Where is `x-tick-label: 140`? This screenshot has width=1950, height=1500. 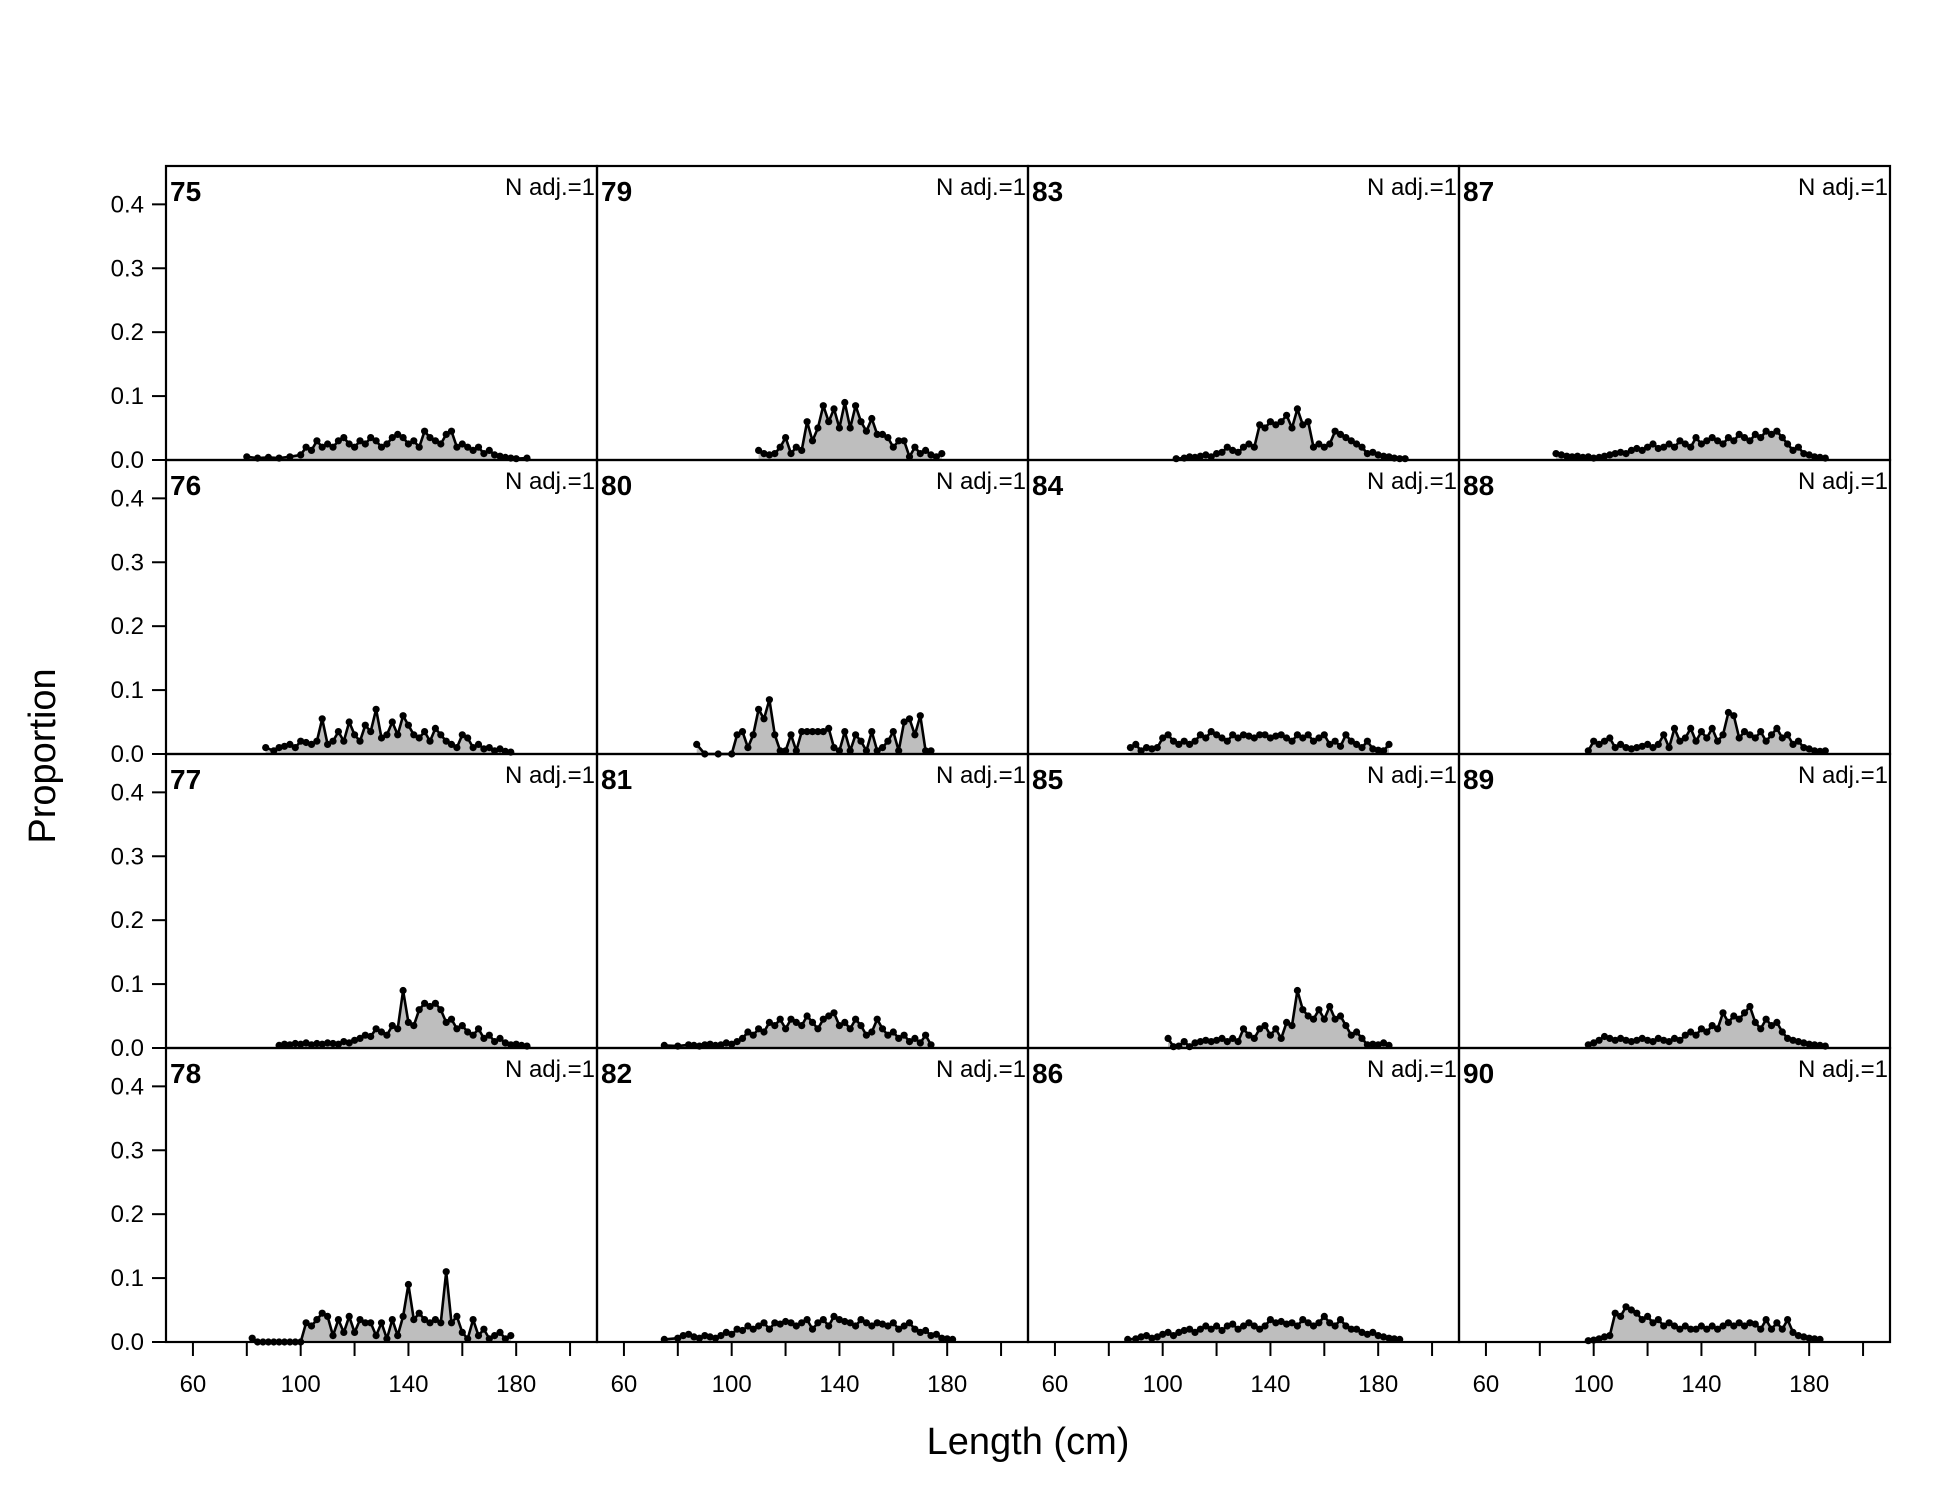
x-tick-label: 140 is located at coordinates (1701, 1384).